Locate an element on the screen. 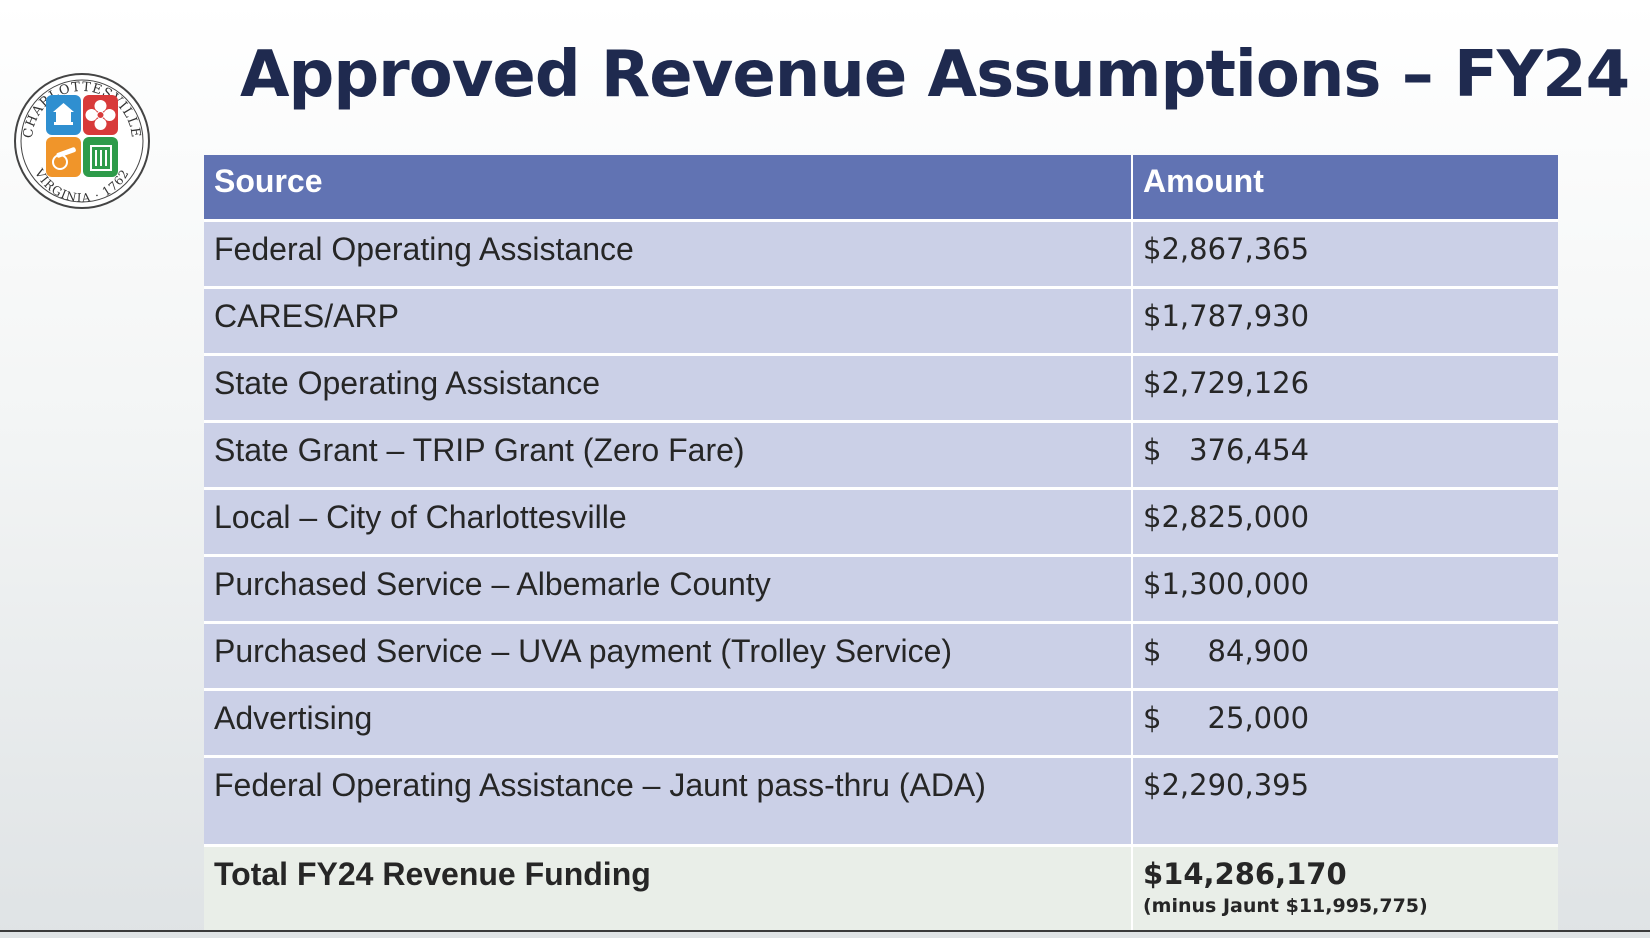  table-row: CARES/ARP $1,787,930 is located at coordinates (881, 321).